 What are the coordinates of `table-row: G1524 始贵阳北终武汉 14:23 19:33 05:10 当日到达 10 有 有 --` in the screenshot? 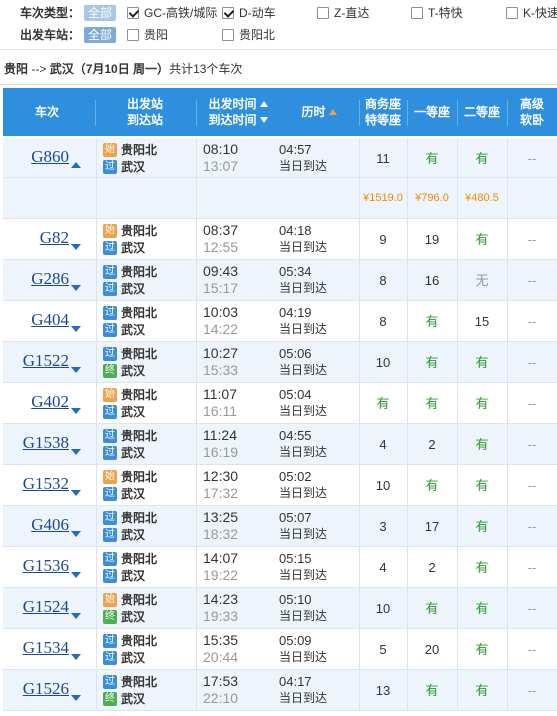 It's located at (280, 608).